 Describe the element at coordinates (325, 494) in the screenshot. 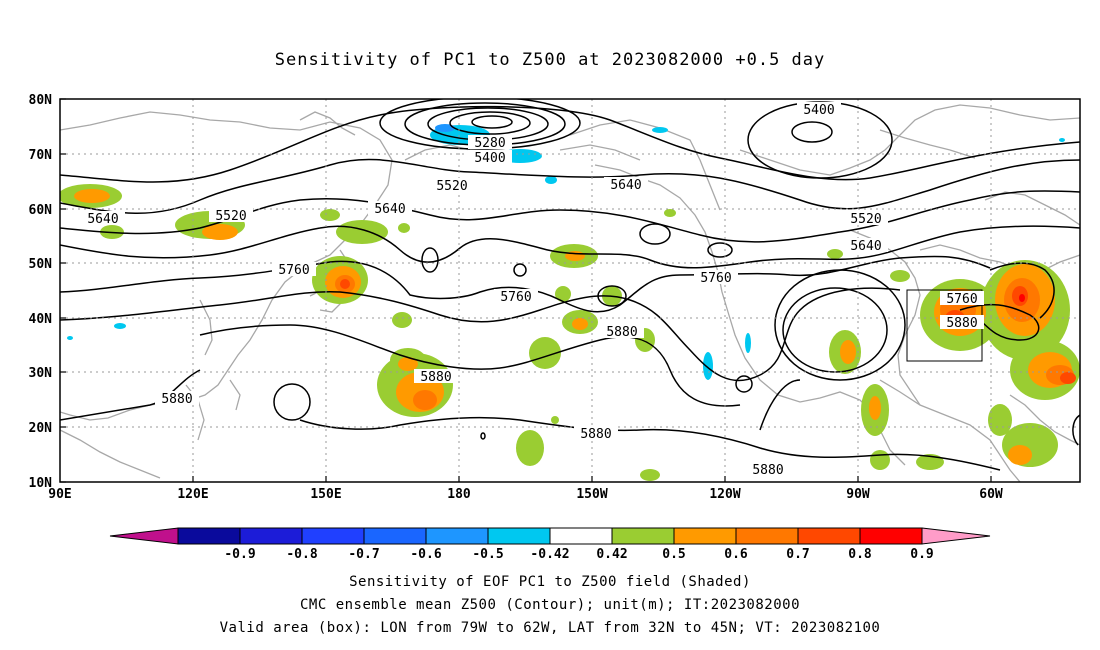

I see `lon-tick-label: 150E` at that location.